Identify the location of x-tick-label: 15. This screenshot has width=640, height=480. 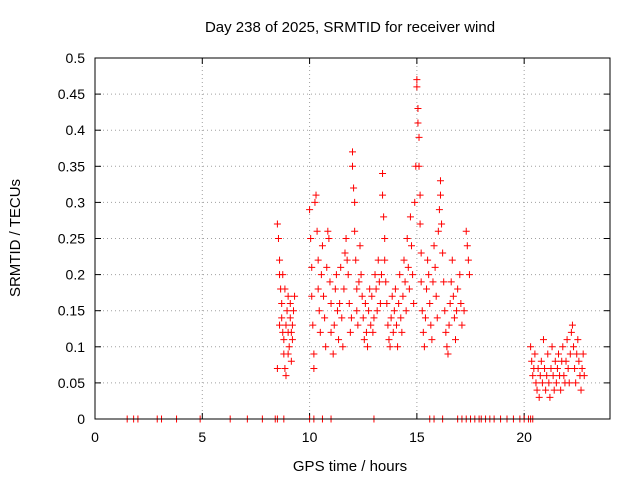
(417, 437).